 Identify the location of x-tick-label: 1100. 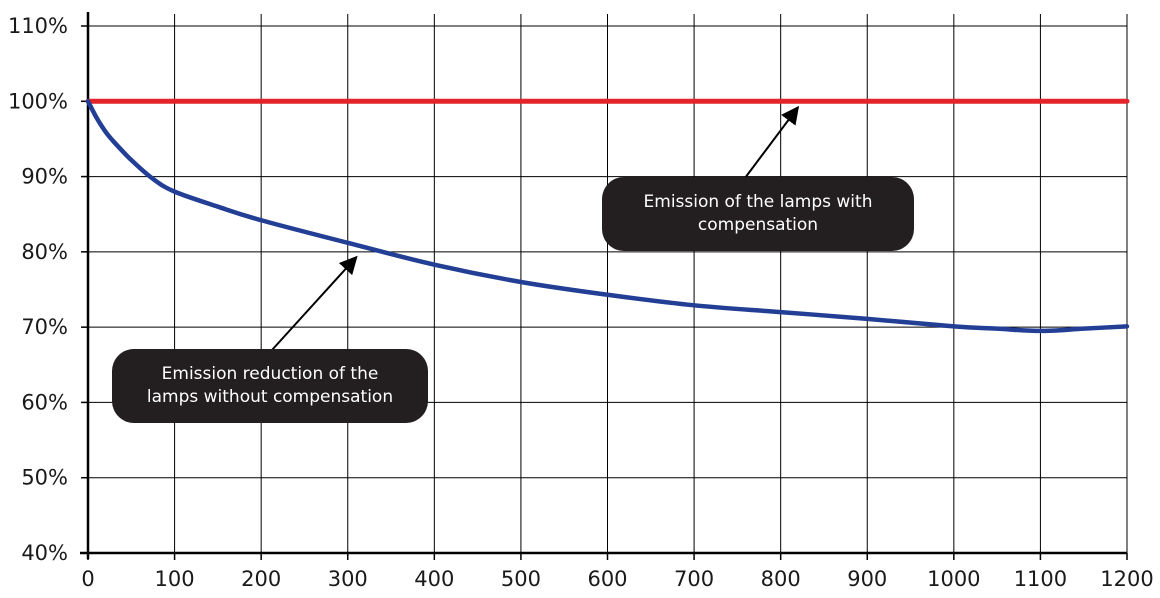
(1040, 579).